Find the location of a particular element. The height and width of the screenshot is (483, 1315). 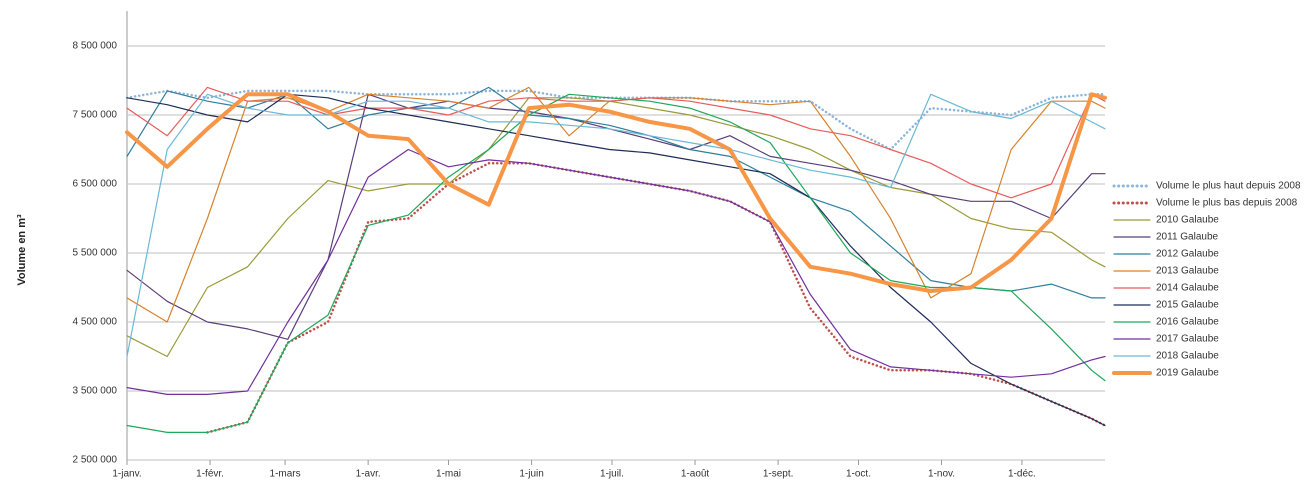

x-tick-label: 1-mars is located at coordinates (285, 474).